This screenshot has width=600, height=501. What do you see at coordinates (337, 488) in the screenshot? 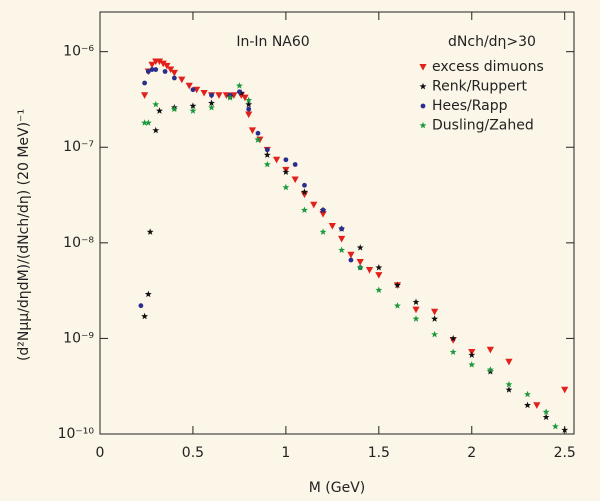
I see `x-axis-label: M (GeV)` at bounding box center [337, 488].